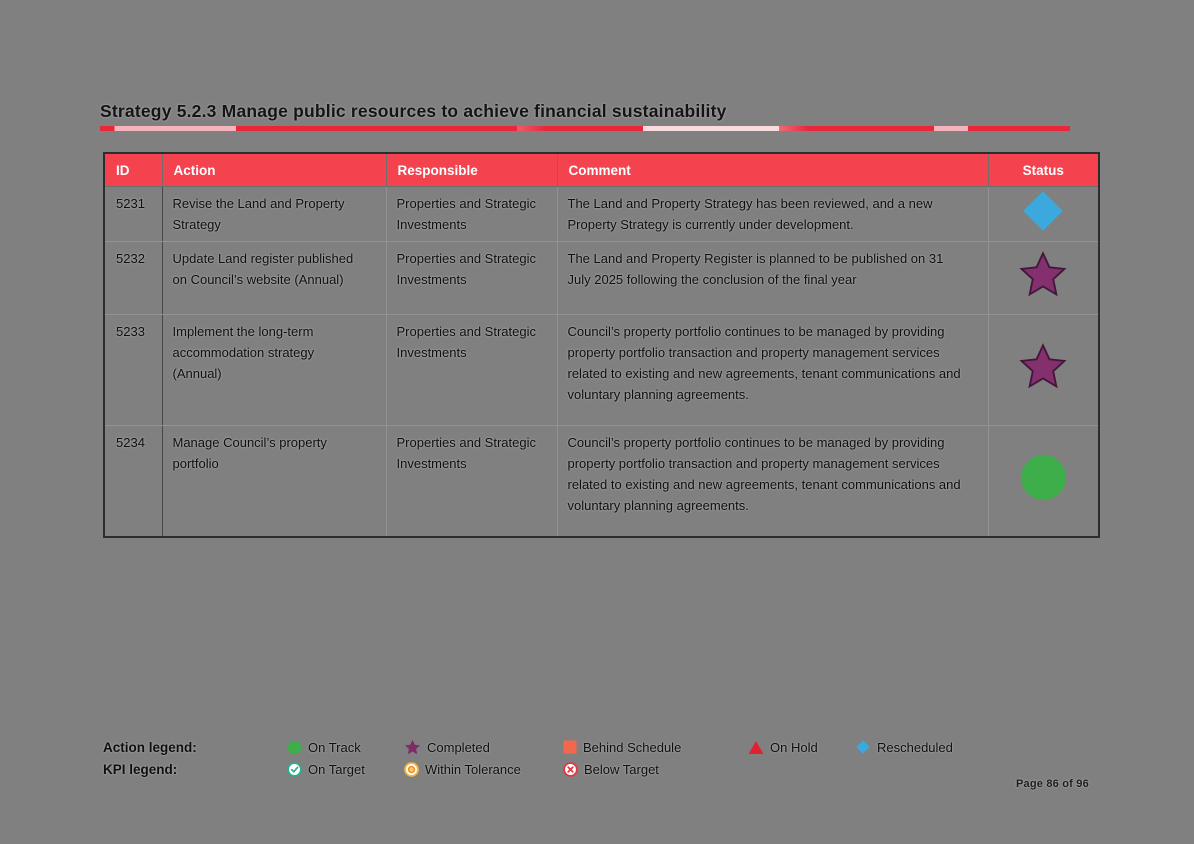 Image resolution: width=1194 pixels, height=844 pixels. Describe the element at coordinates (915, 747) in the screenshot. I see `legend-item-label: Rescheduled` at that location.